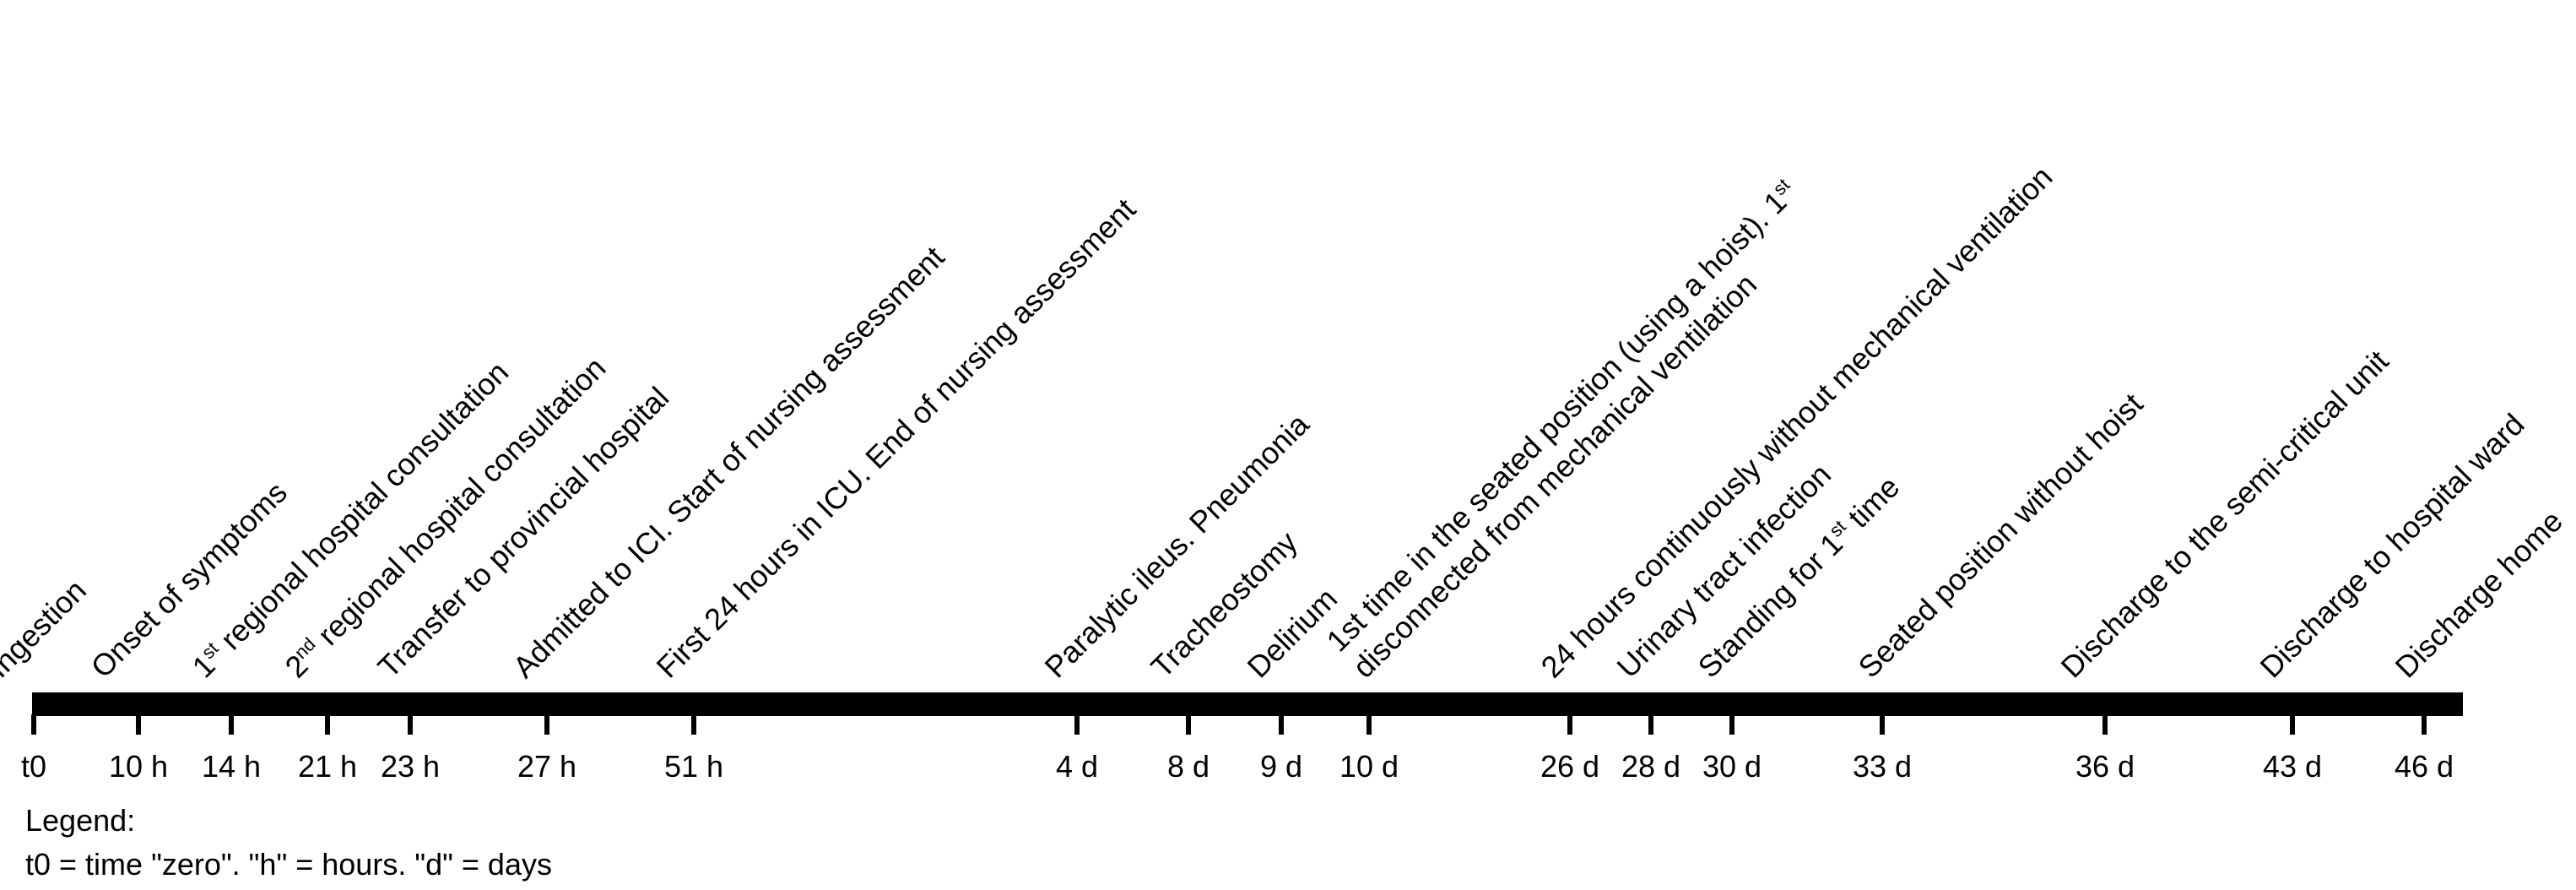 Image resolution: width=2576 pixels, height=890 pixels. I want to click on time-label-tracheostomy: 8 d, so click(1188, 766).